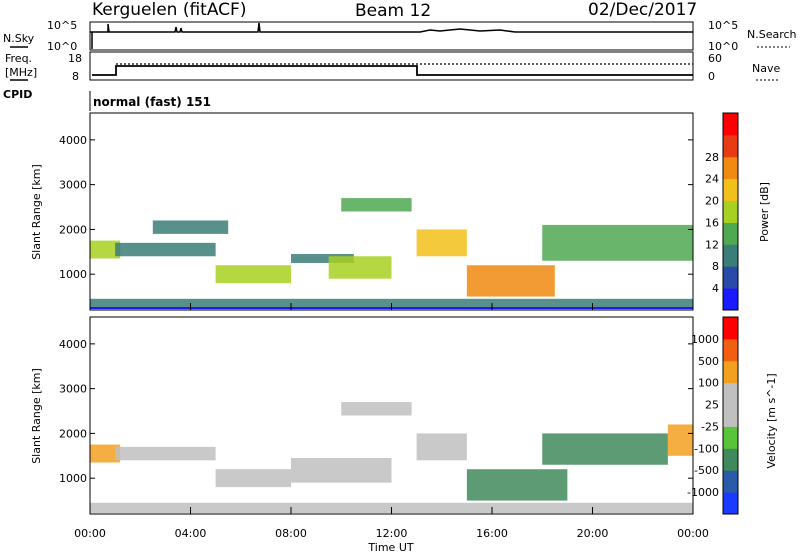 The image size is (800, 554). I want to click on colorbar-tick-label: 25, so click(712, 405).